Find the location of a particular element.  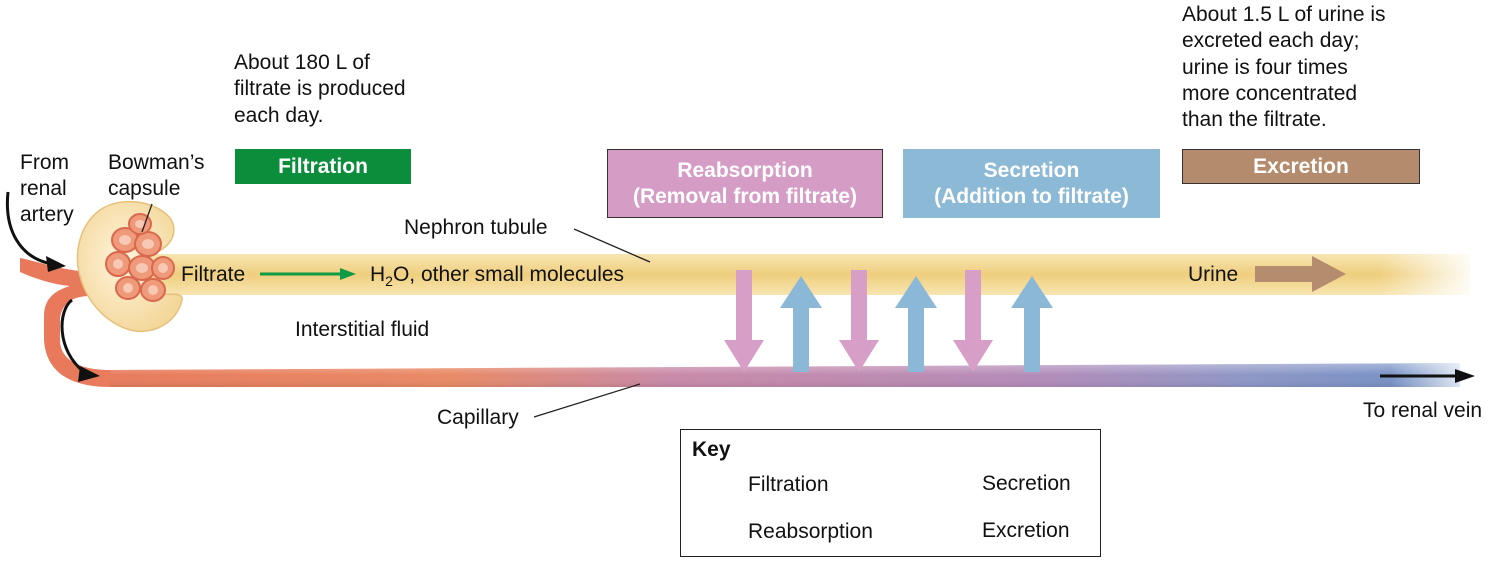

secretion-stage-label: Secretion is located at coordinates (1031, 170).